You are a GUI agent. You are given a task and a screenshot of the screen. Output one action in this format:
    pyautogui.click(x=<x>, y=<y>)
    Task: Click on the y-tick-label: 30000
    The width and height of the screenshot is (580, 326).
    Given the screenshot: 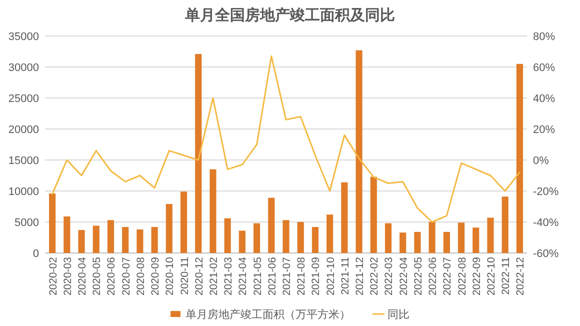 What is the action you would take?
    pyautogui.click(x=23, y=68)
    